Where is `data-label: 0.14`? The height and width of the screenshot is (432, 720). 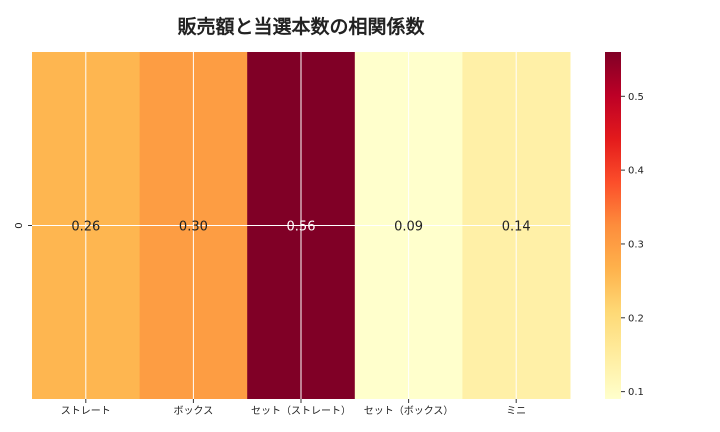 data-label: 0.14 is located at coordinates (516, 227).